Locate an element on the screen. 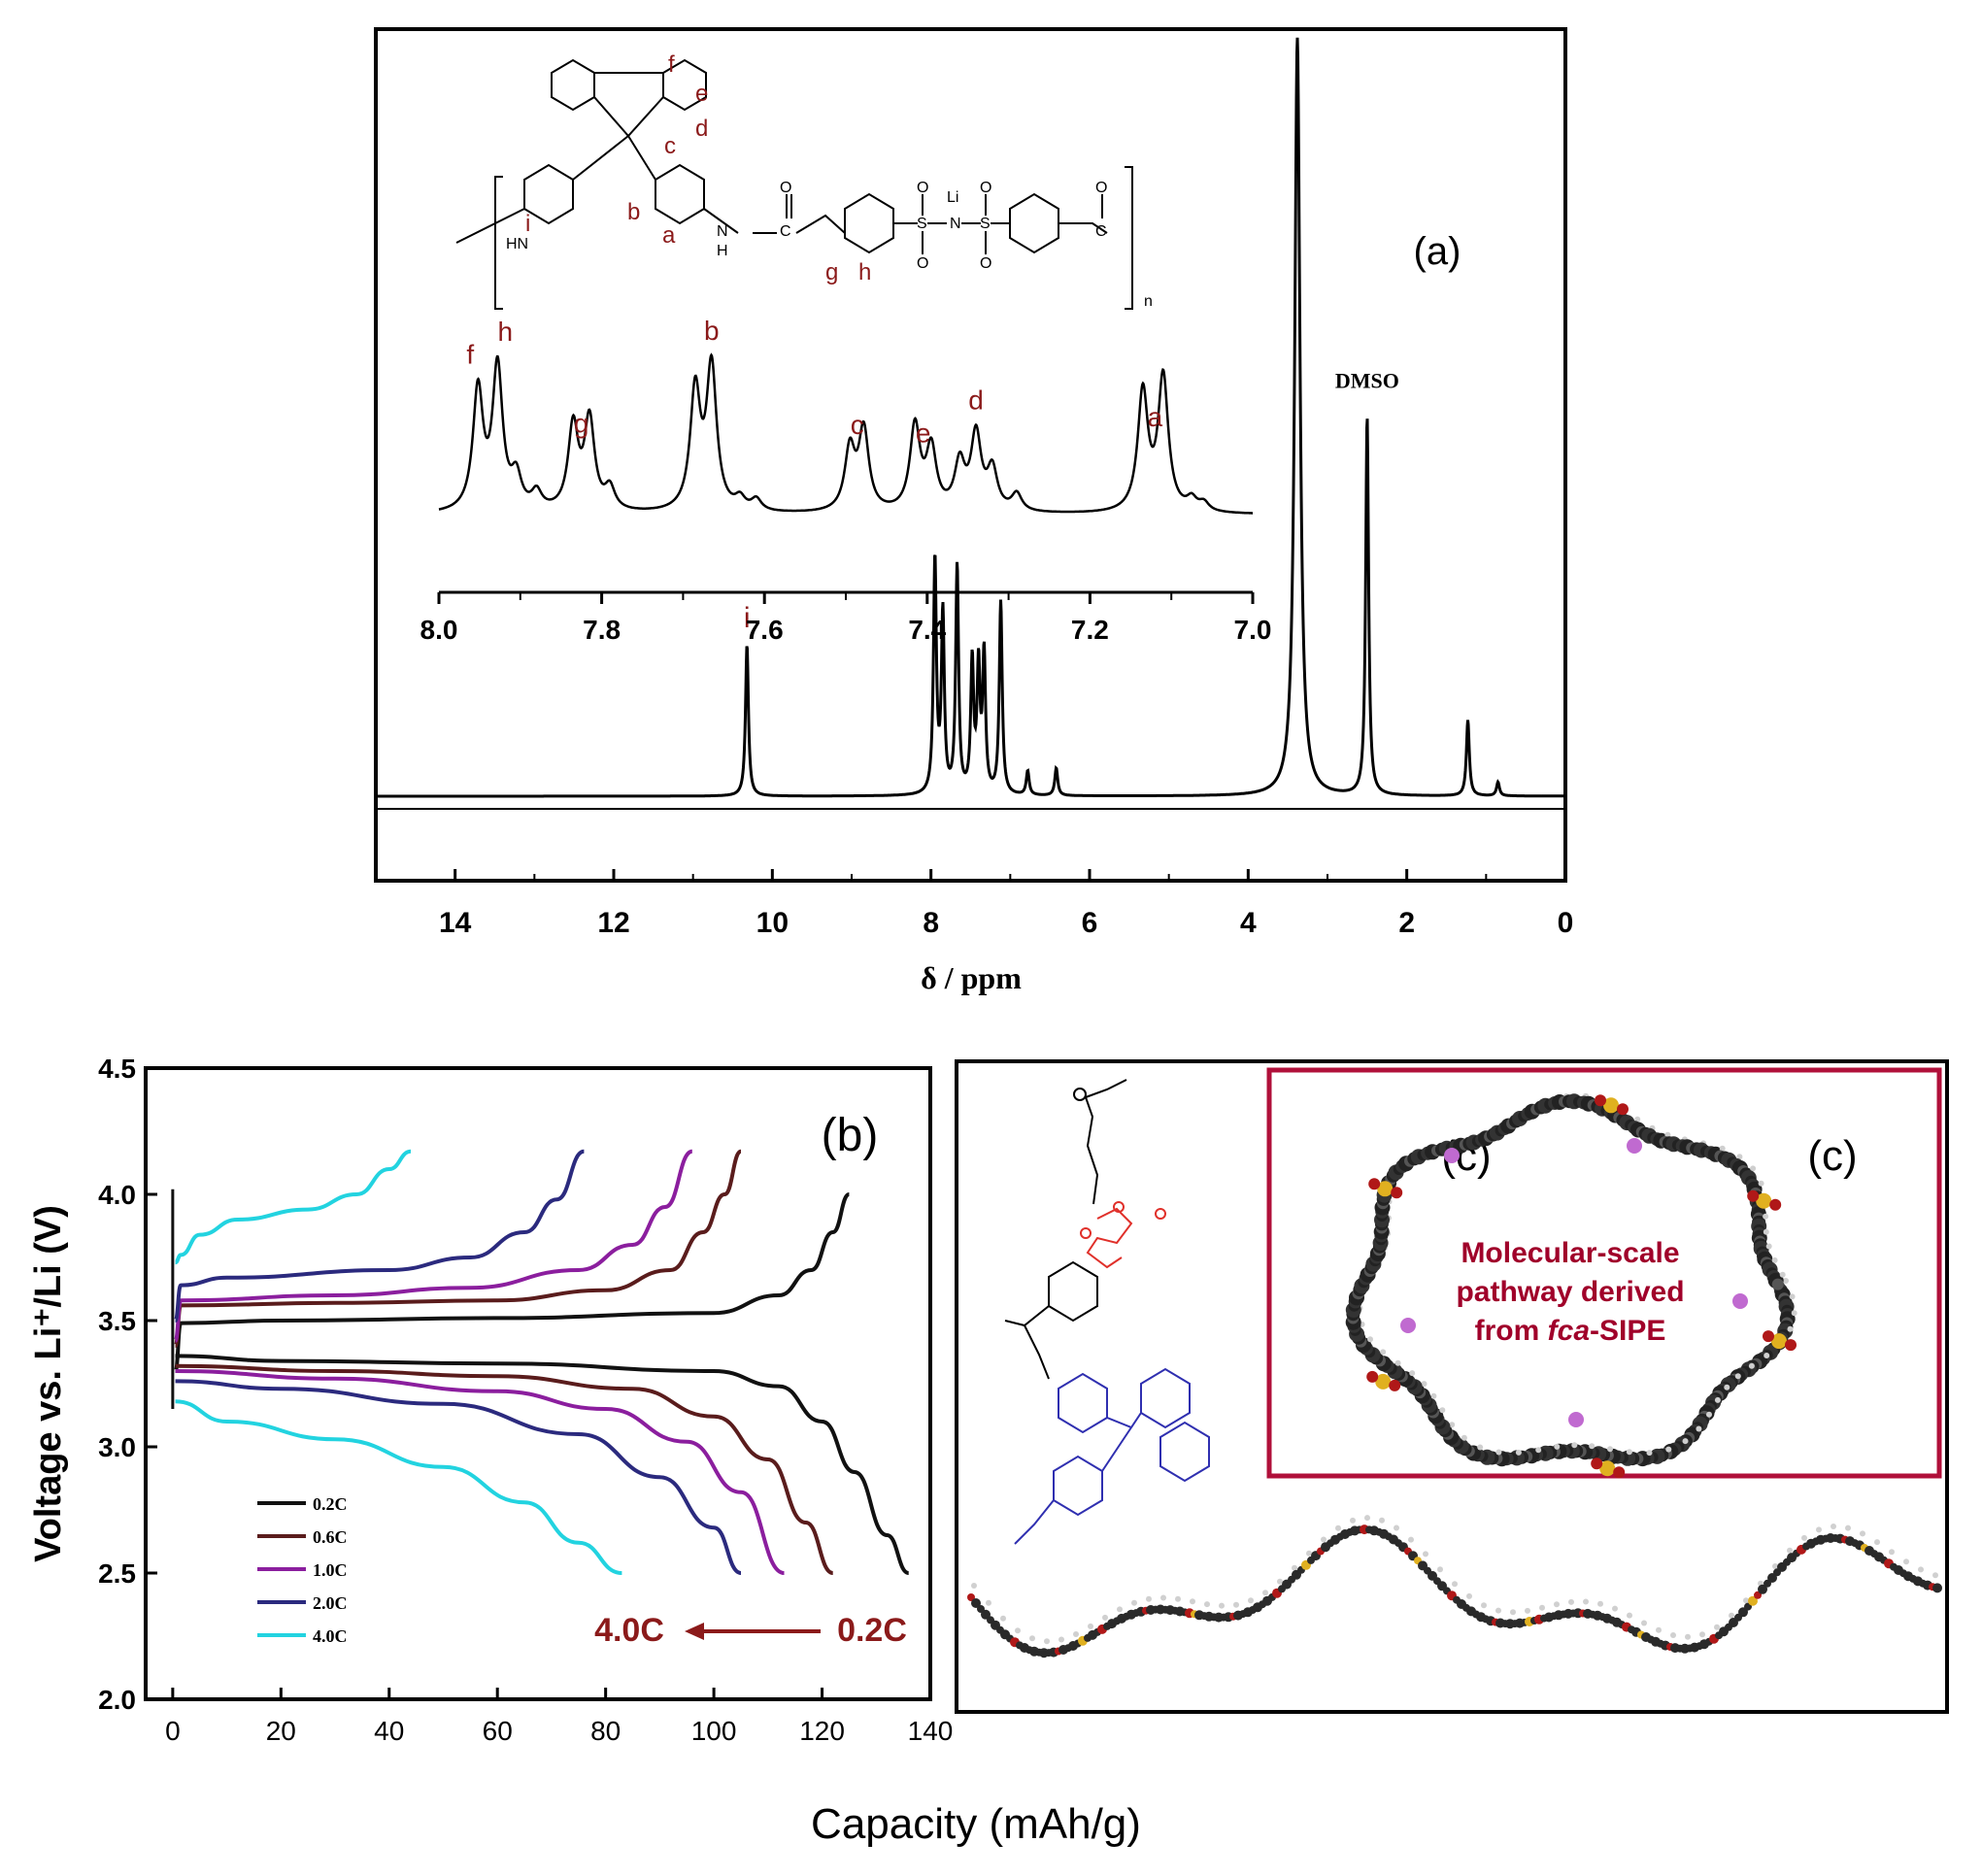 The height and width of the screenshot is (1876, 1982). annotation-line-3-suffix: -SIPE is located at coordinates (1628, 1331).